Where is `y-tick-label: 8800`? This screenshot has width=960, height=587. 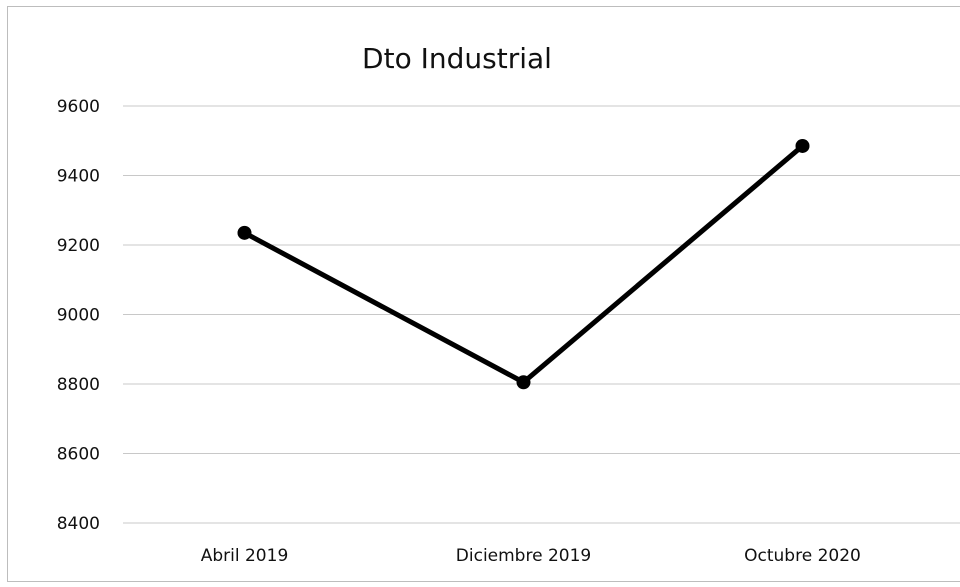
y-tick-label: 8800 is located at coordinates (78, 385).